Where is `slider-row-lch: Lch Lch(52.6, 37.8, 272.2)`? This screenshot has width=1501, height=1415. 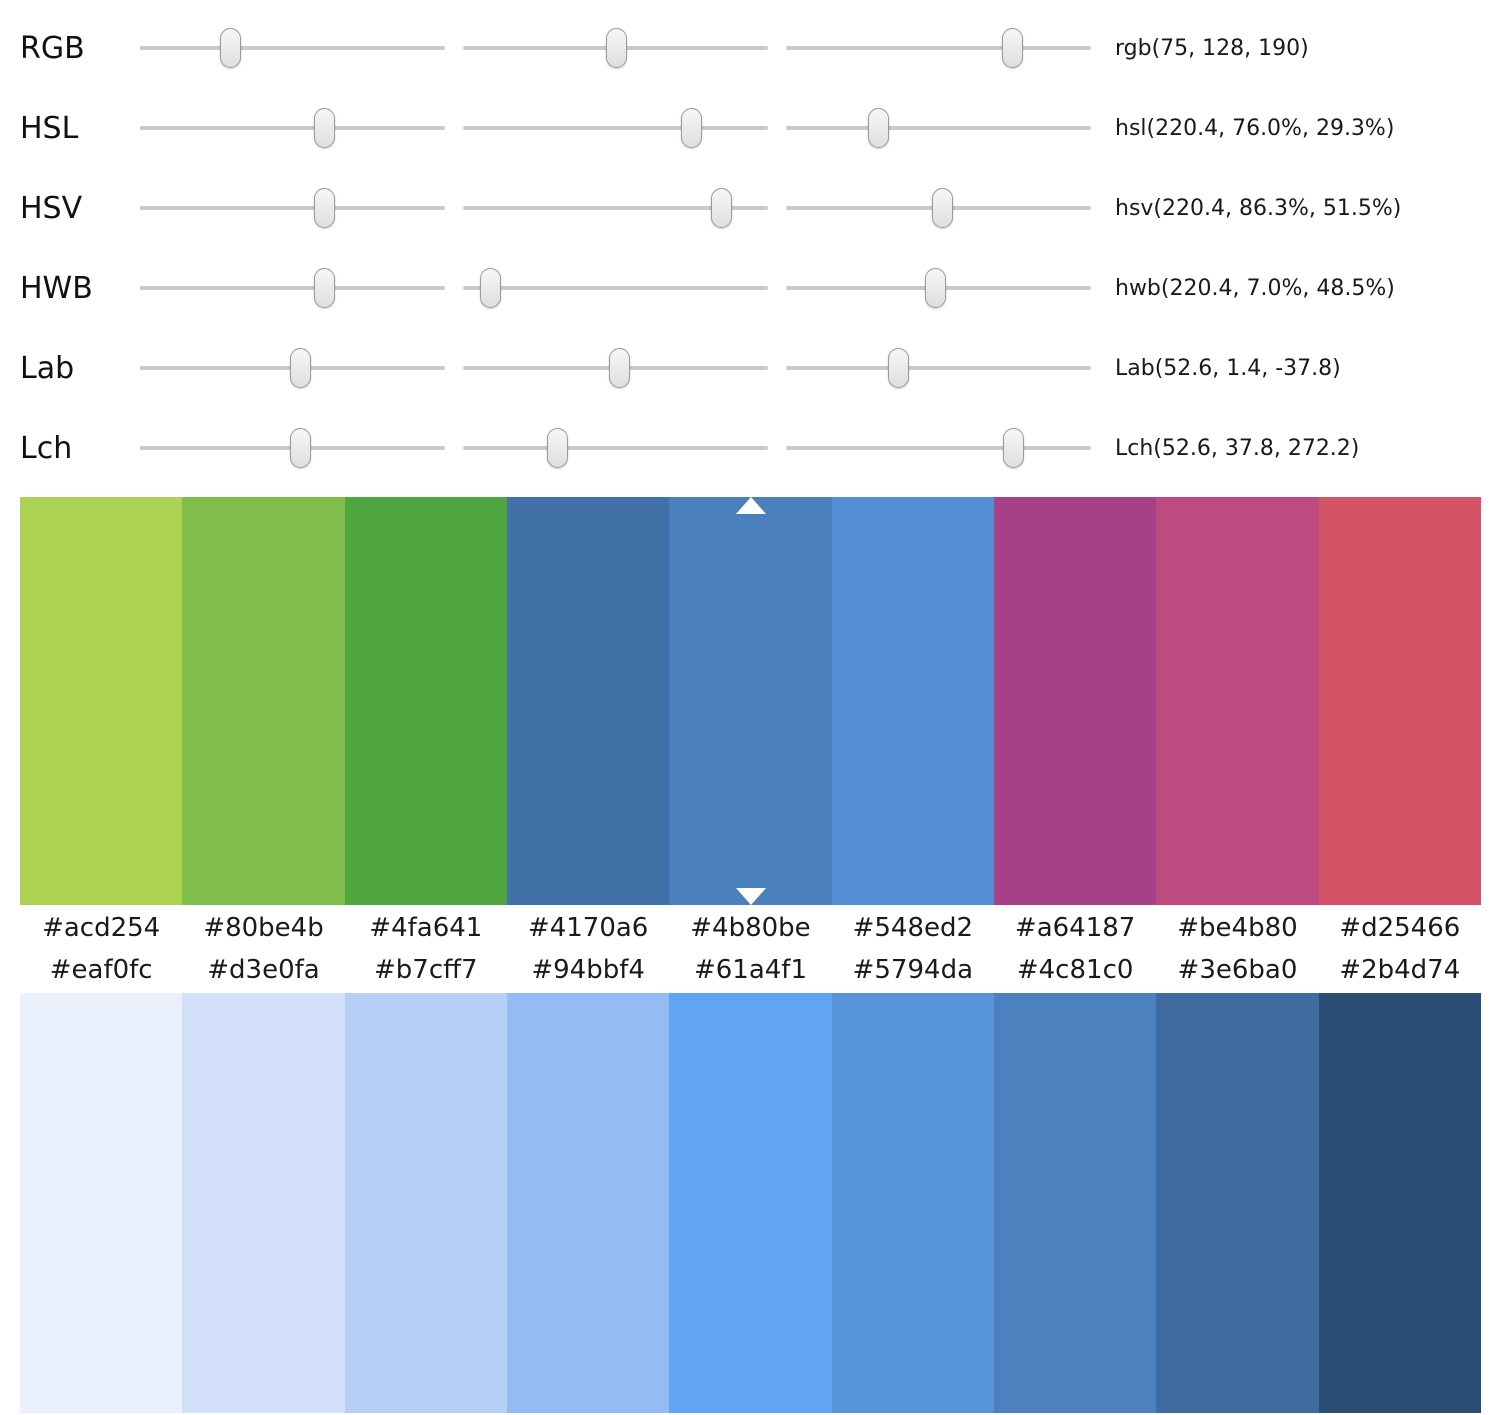 slider-row-lch: Lch Lch(52.6, 37.8, 272.2) is located at coordinates (760, 448).